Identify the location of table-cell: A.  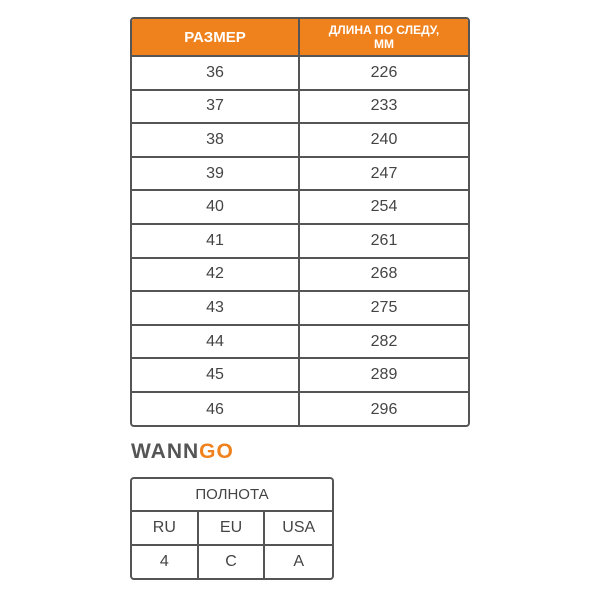
(298, 562).